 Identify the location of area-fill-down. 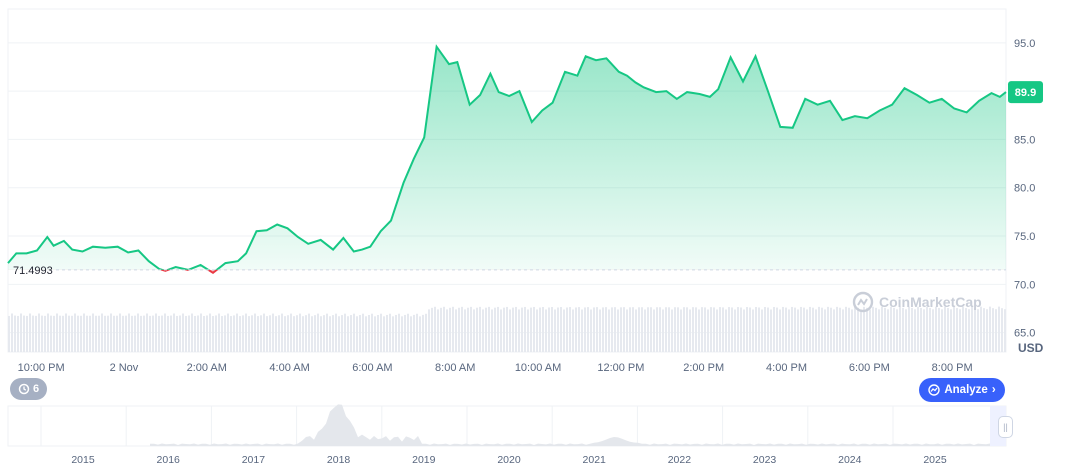
(189, 271).